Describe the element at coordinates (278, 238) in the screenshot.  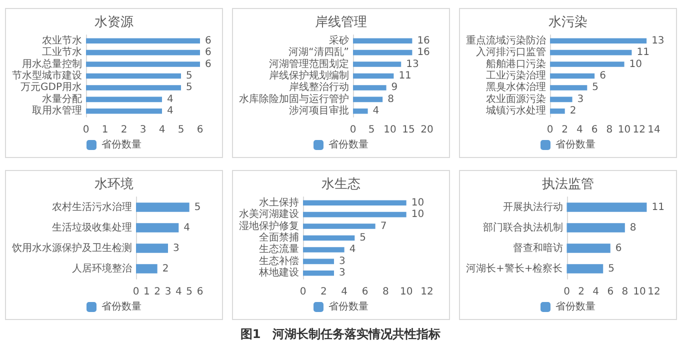
I see `y-tick-label: 全面禁捕` at that location.